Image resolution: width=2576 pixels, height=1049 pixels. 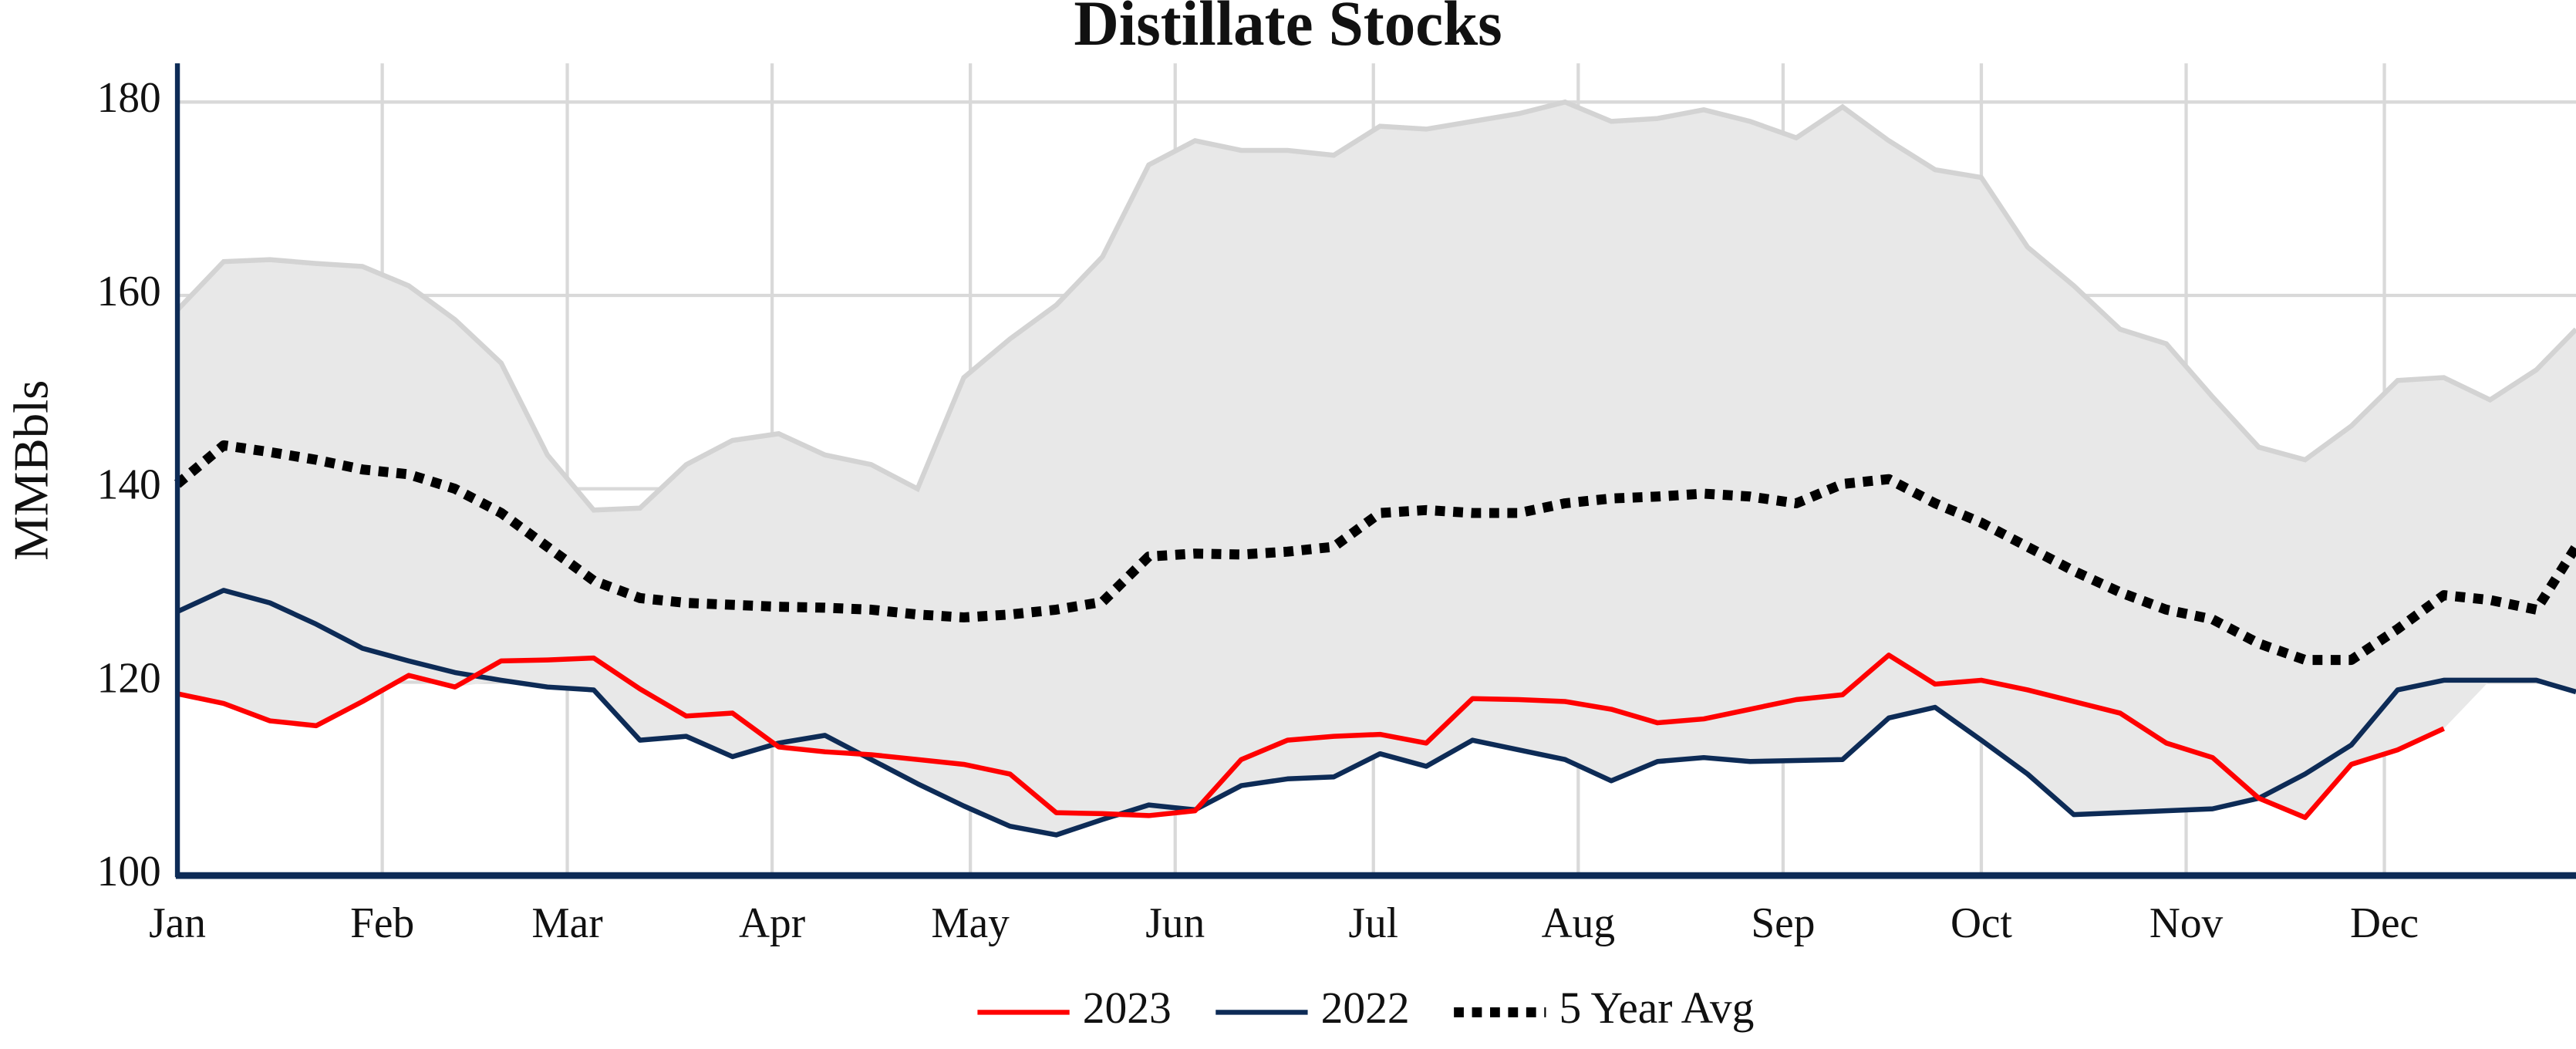 What do you see at coordinates (129, 872) in the screenshot?
I see `y-tick-label: 100` at bounding box center [129, 872].